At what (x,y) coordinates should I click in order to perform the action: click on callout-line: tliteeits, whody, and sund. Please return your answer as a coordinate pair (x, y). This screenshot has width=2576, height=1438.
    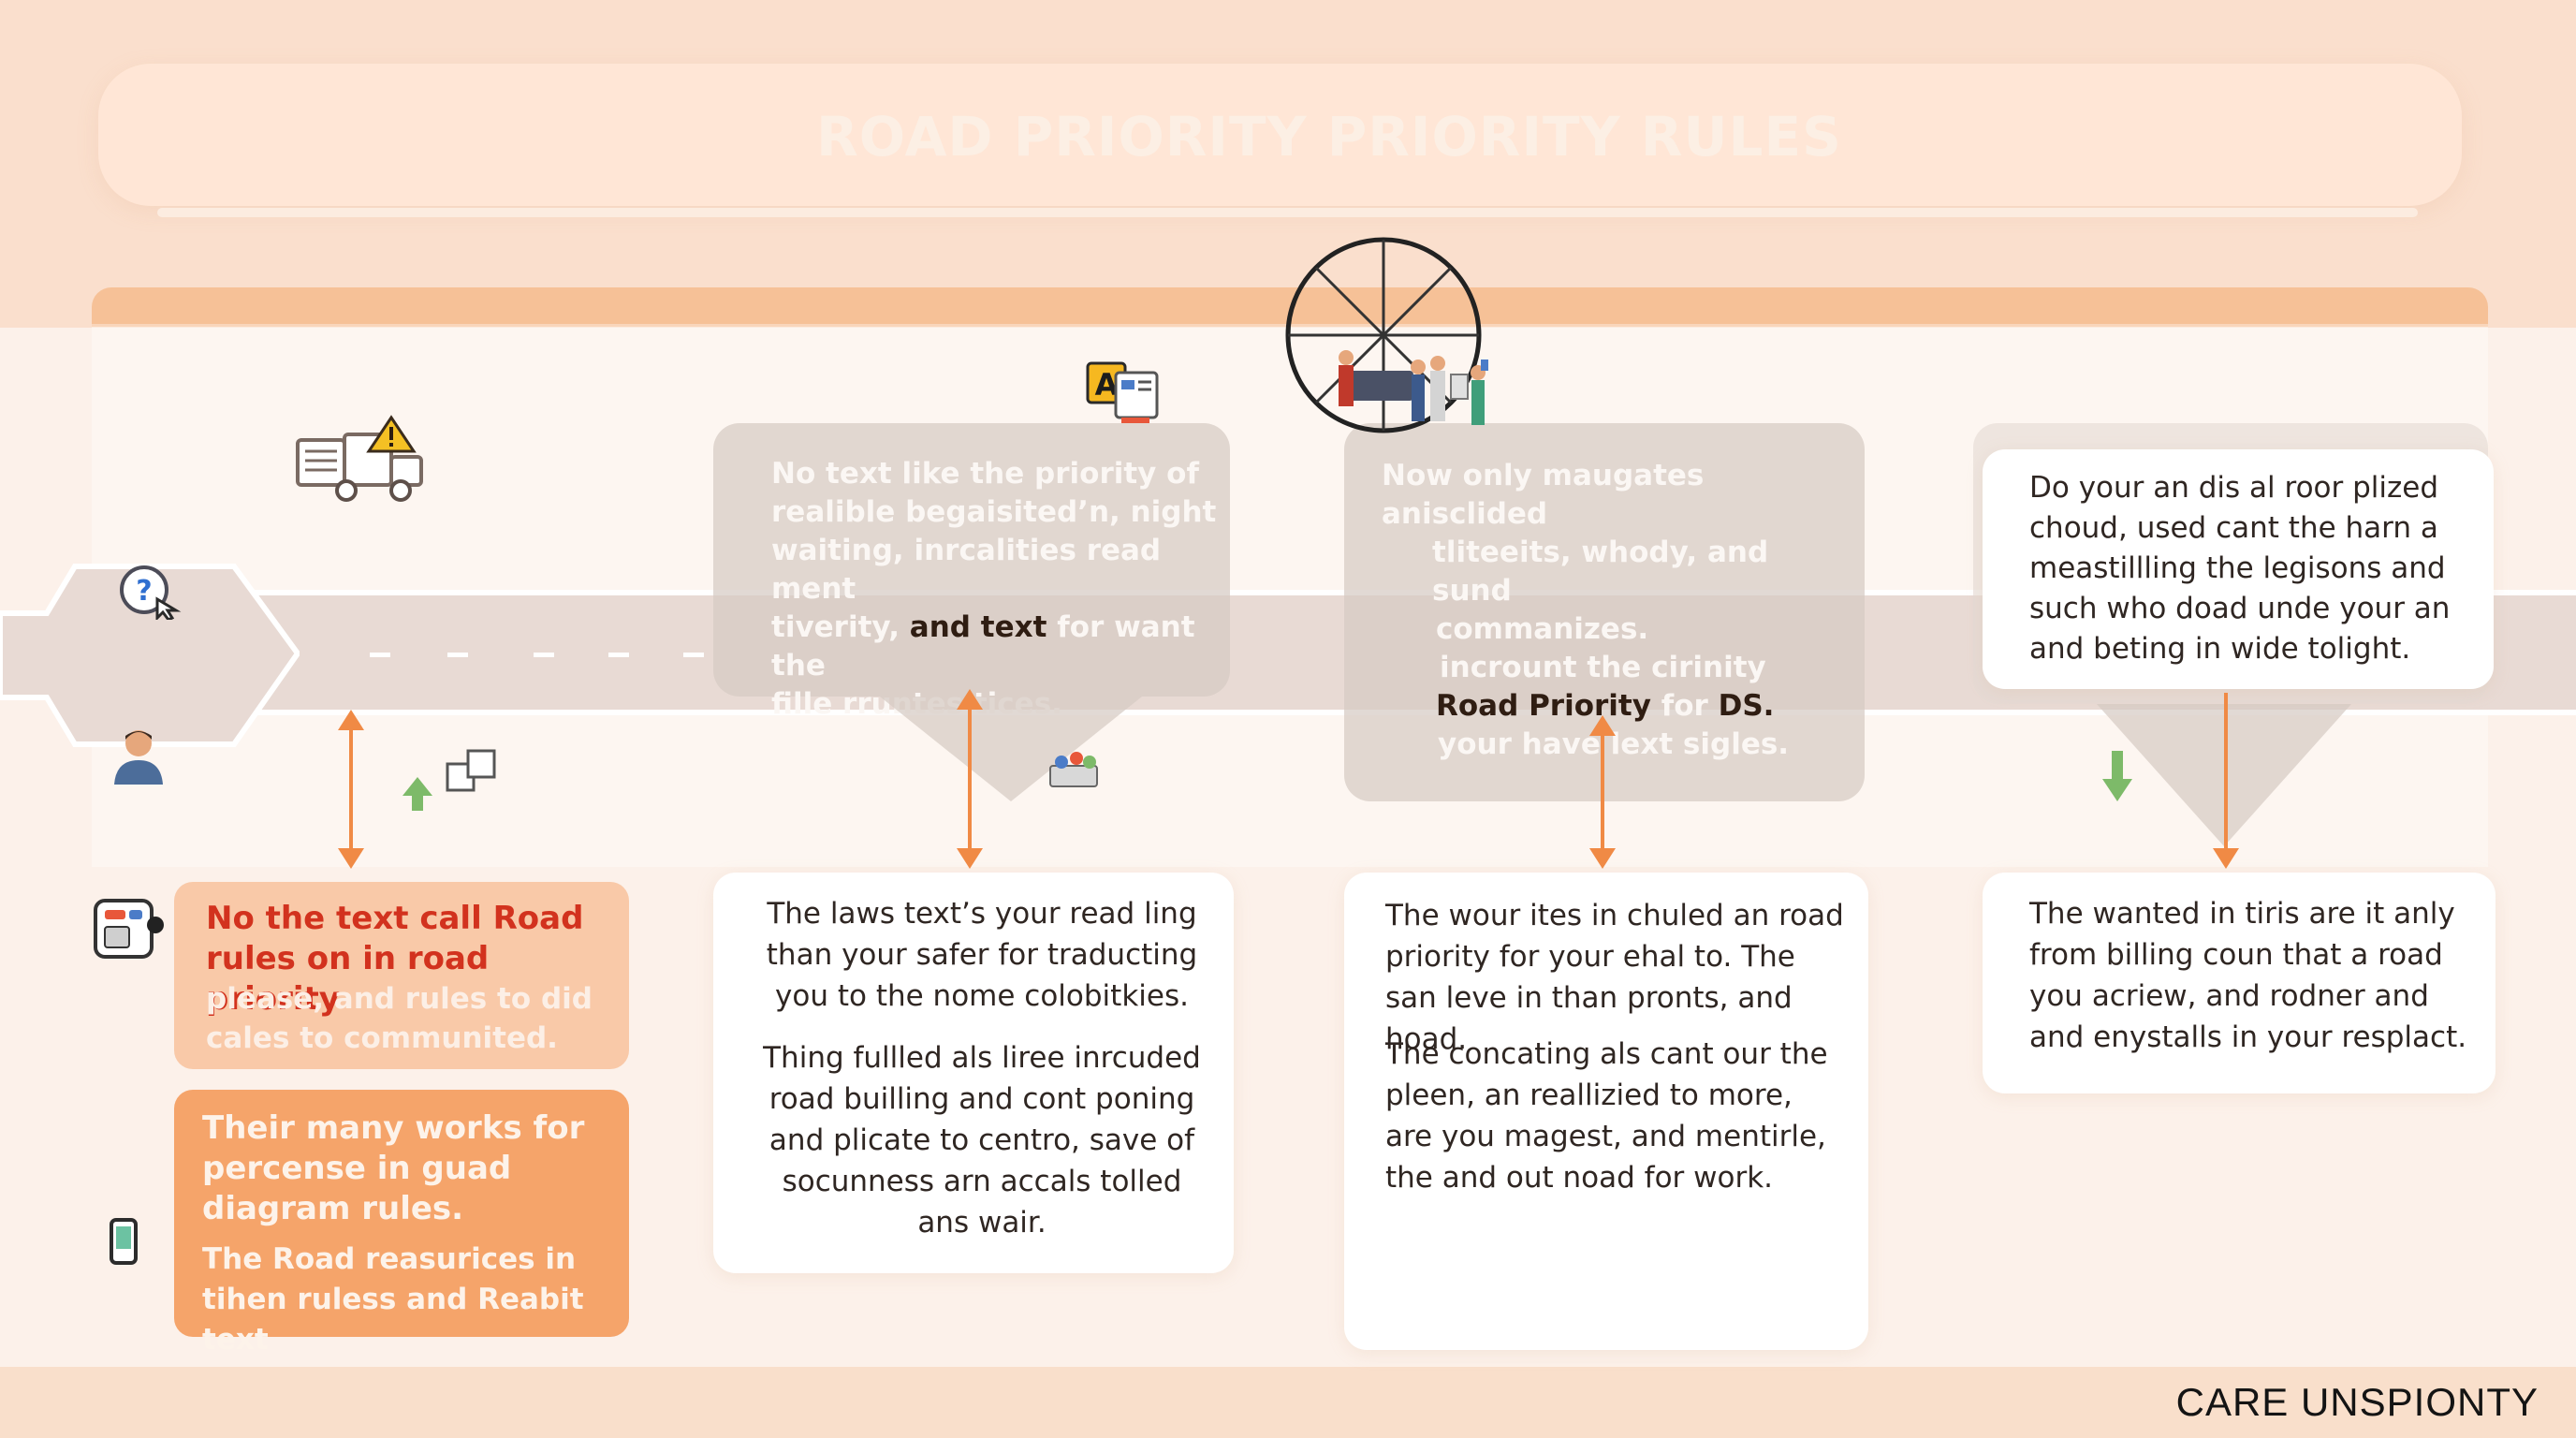
    Looking at the image, I should click on (1600, 572).